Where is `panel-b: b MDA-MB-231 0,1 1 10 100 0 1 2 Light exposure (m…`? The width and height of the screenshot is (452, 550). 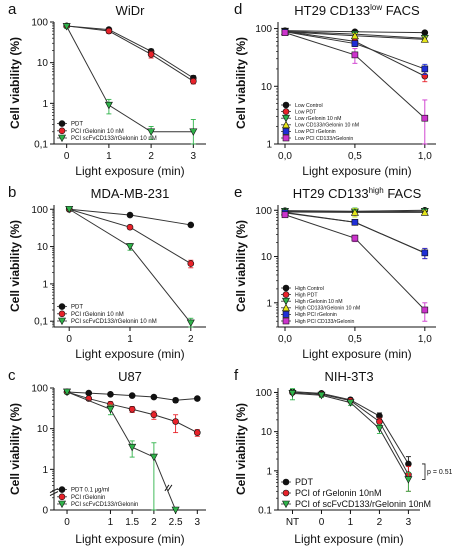 panel-b: b MDA-MB-231 0,1 1 10 100 0 1 2 Light exposure (m… is located at coordinates (107, 272).